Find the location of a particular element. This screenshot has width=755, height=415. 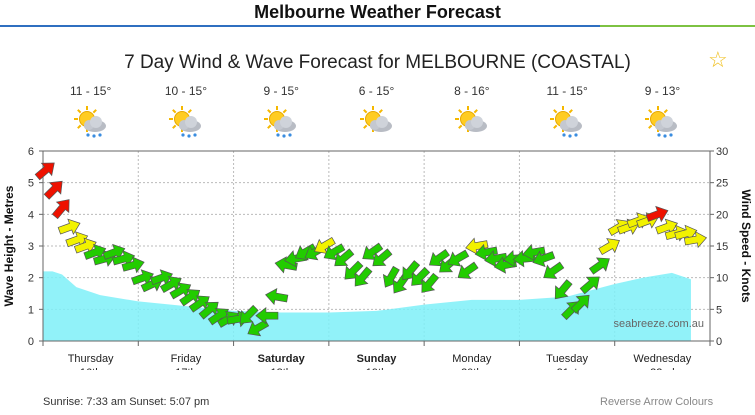

y2-tick-label: 5 is located at coordinates (719, 310).